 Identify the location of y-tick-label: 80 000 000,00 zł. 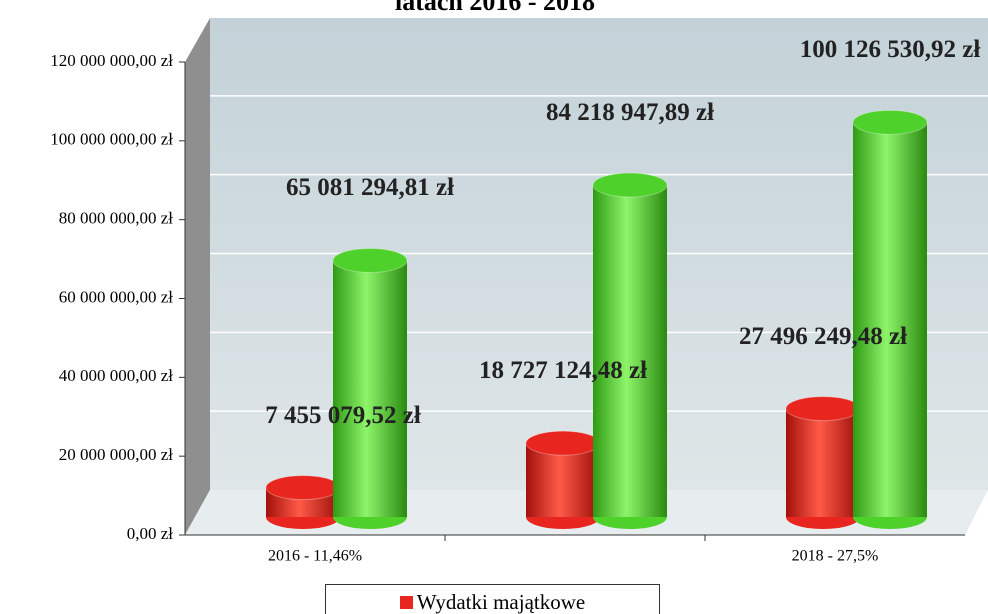
(116, 218).